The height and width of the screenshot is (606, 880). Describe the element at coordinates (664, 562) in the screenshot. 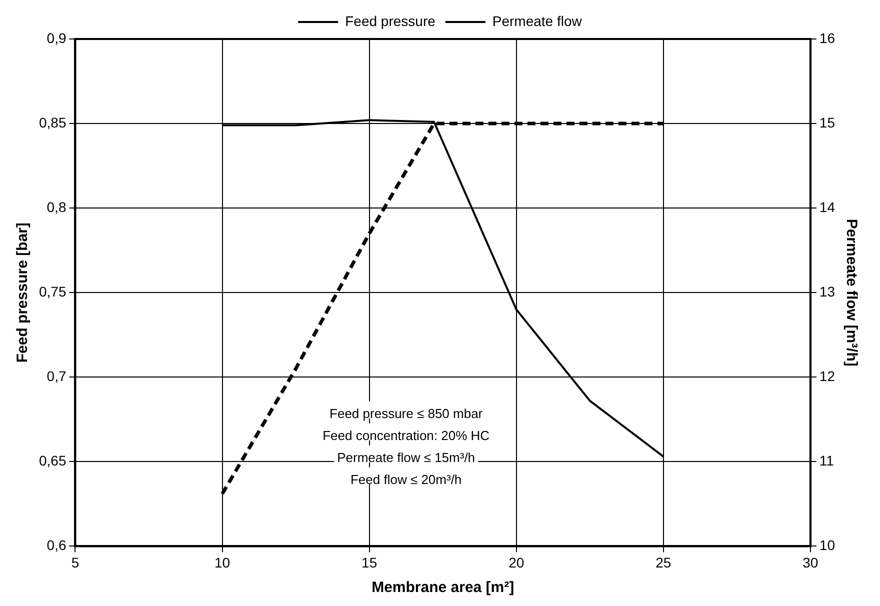

I see `x-tick-label: 25` at that location.